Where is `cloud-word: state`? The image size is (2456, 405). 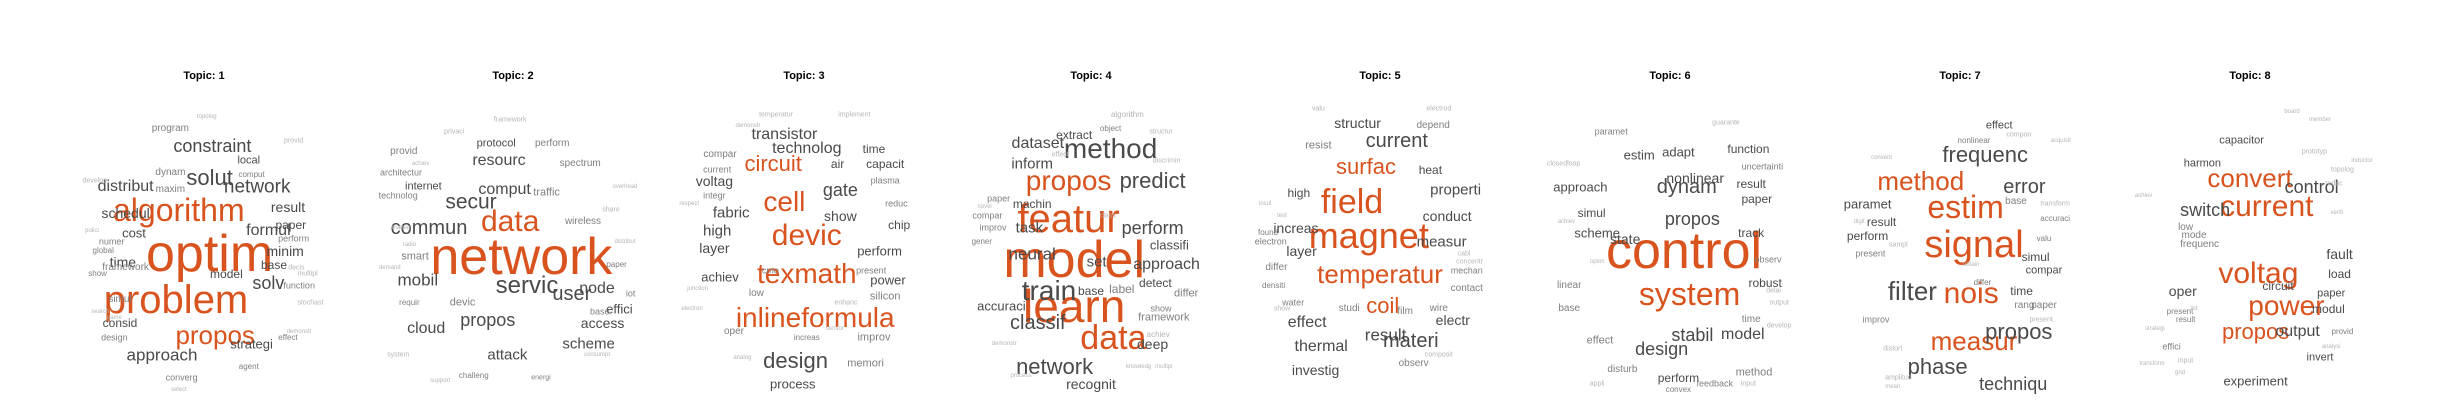
cloud-word: state is located at coordinates (1625, 239).